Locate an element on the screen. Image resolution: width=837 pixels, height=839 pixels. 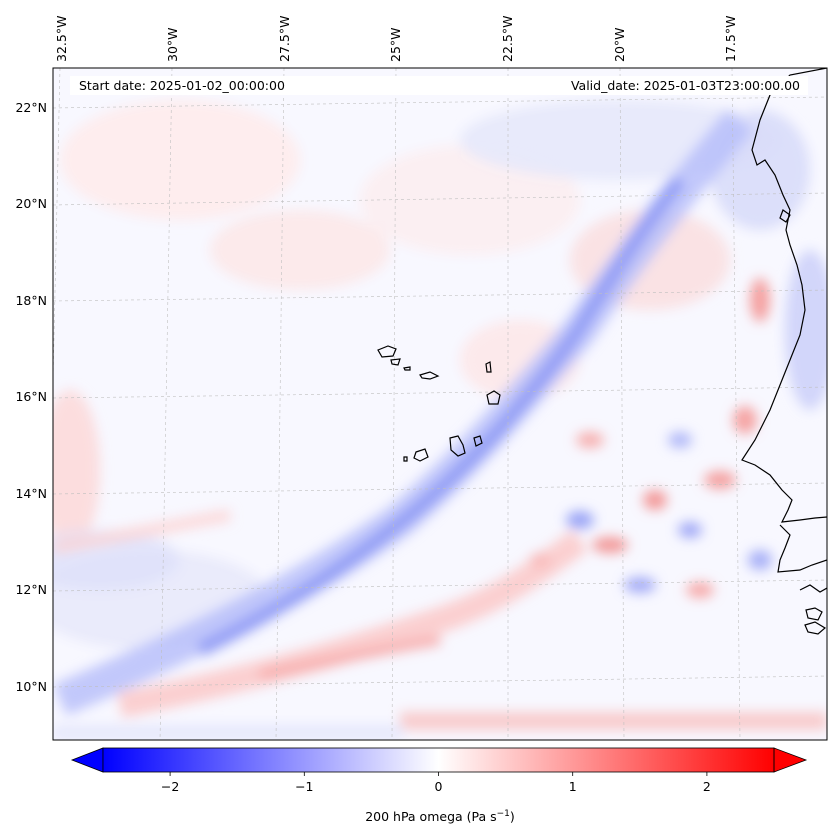
island-sao-vicente is located at coordinates (395, 362).